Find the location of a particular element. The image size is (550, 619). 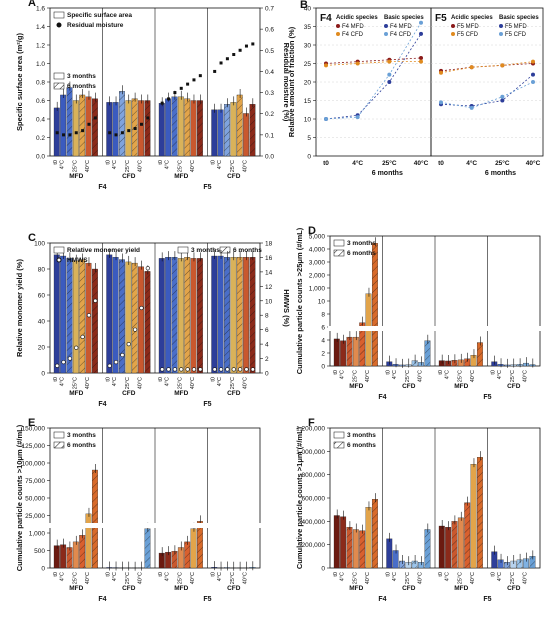

x-axis-label: 6 months is located at coordinates (500, 173).